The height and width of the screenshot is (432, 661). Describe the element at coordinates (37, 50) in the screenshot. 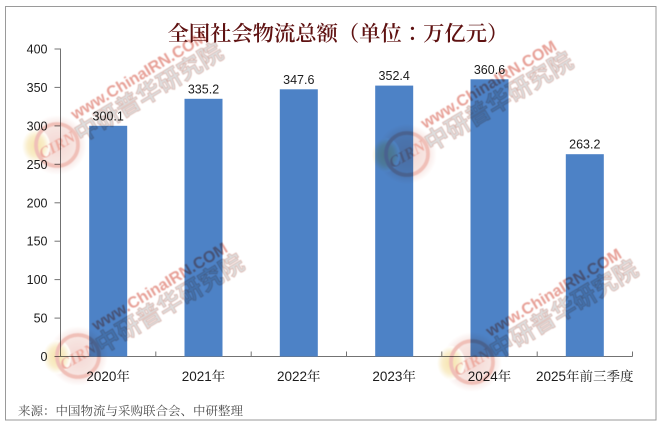

I see `svg-text: 400` at that location.